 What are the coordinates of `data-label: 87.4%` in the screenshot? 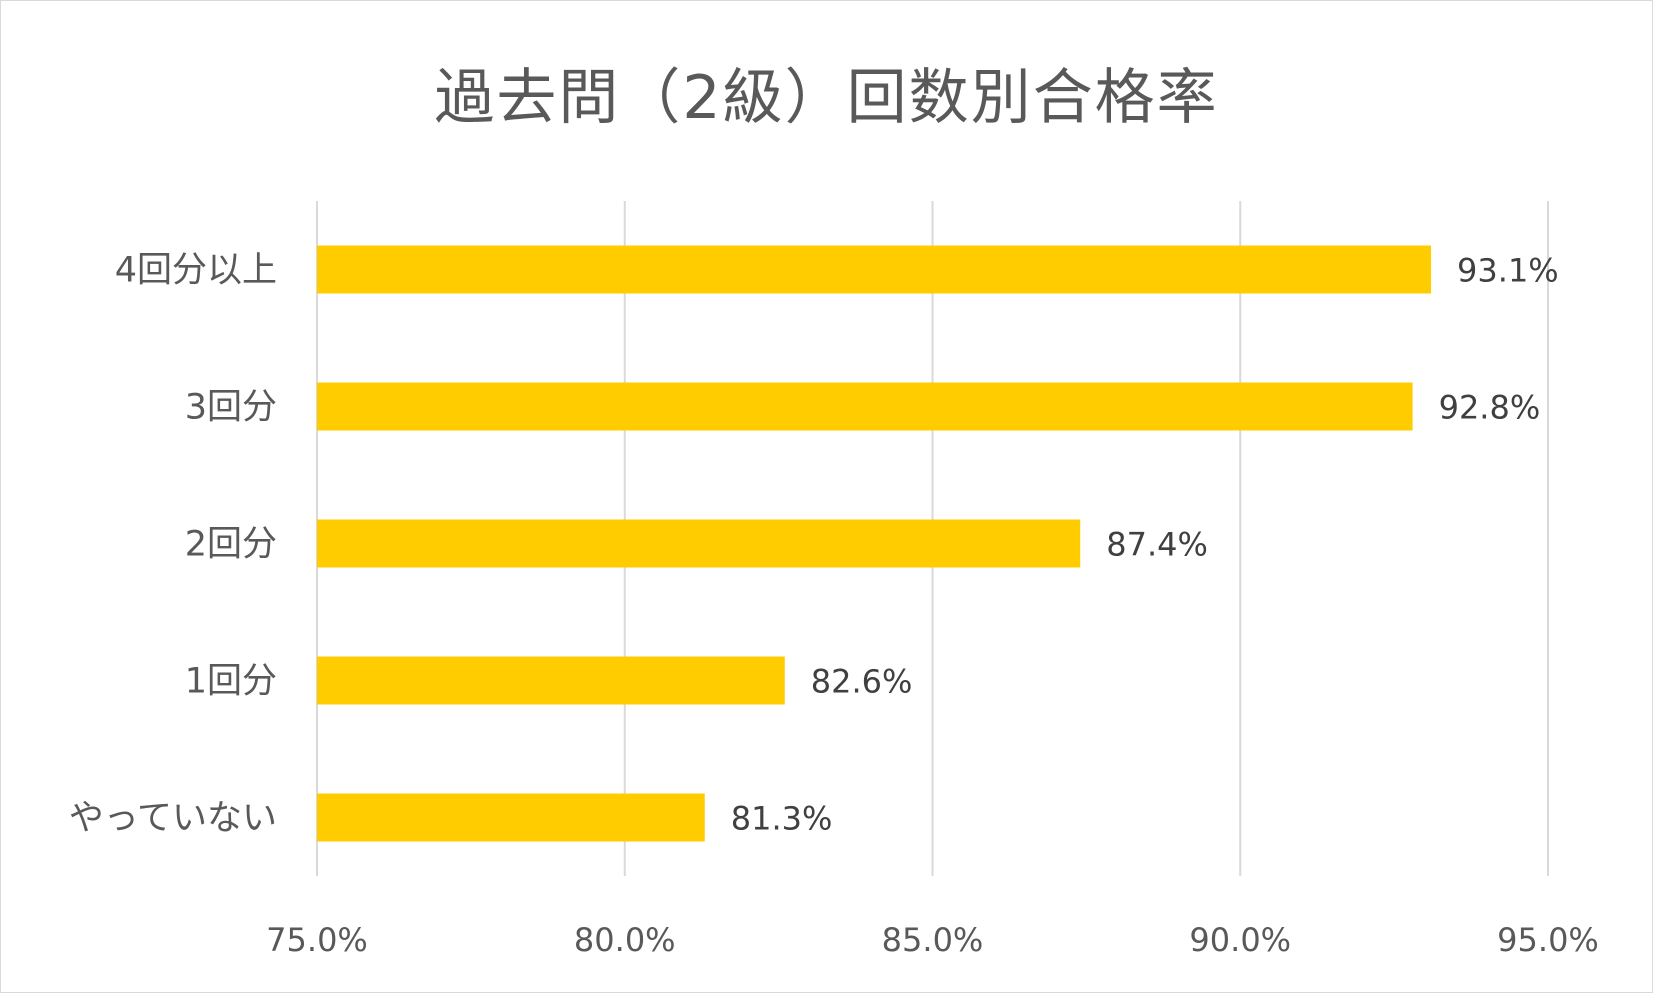 It's located at (1157, 545).